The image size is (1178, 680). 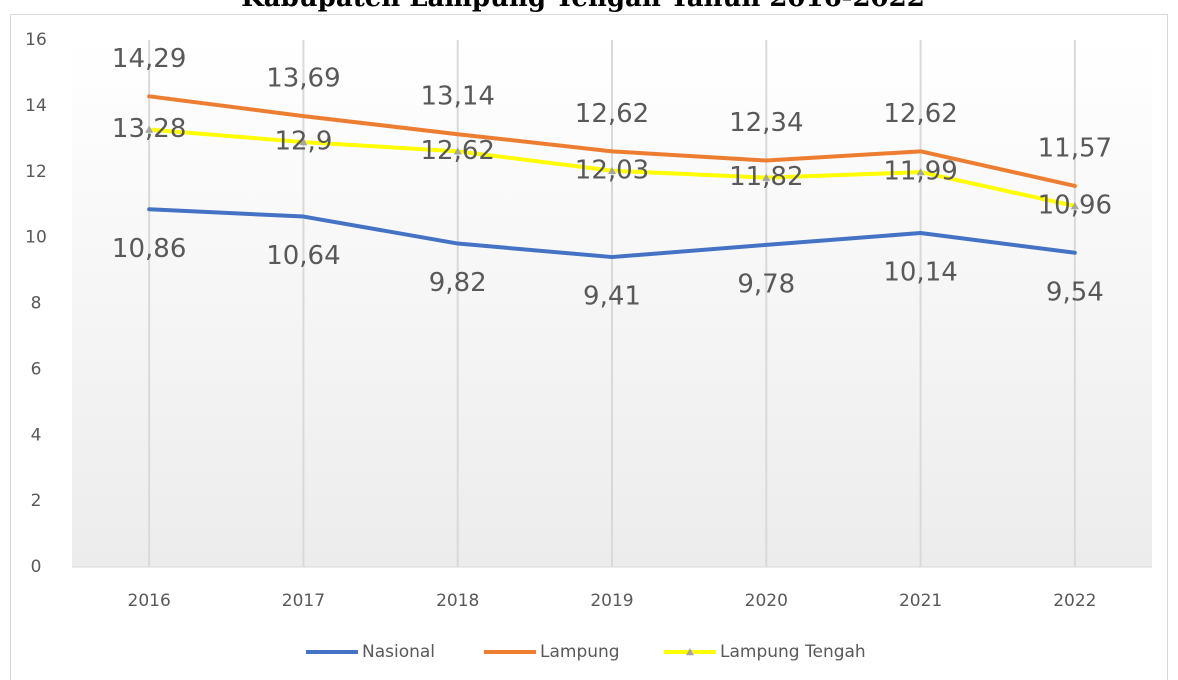 I want to click on data-label: 12,34, so click(x=766, y=123).